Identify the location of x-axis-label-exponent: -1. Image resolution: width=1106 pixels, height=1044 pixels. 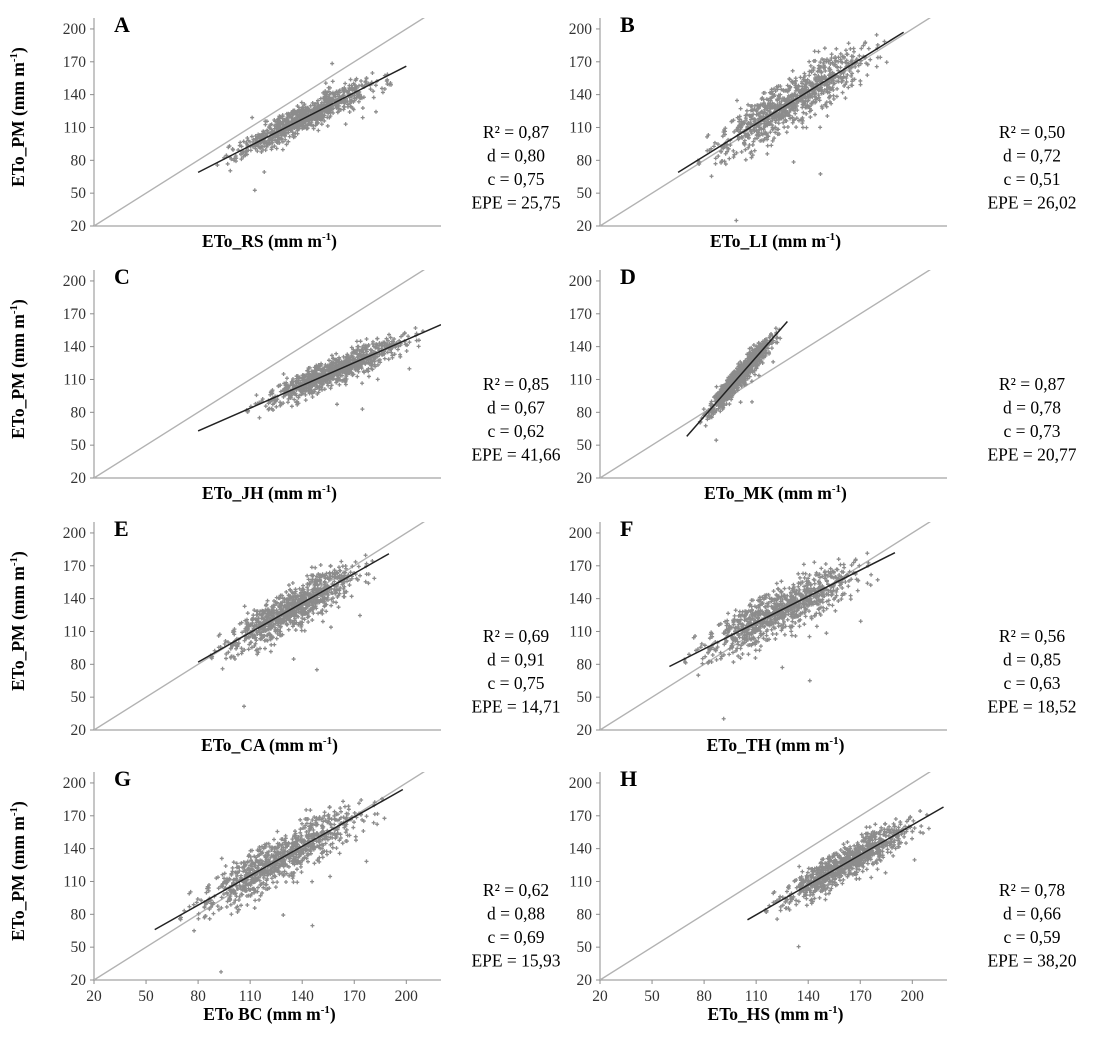
(326, 489).